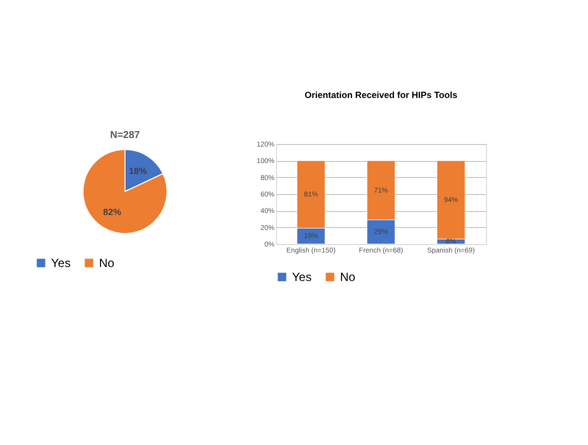 The height and width of the screenshot is (445, 588). Describe the element at coordinates (112, 211) in the screenshot. I see `data-label: 82%` at that location.